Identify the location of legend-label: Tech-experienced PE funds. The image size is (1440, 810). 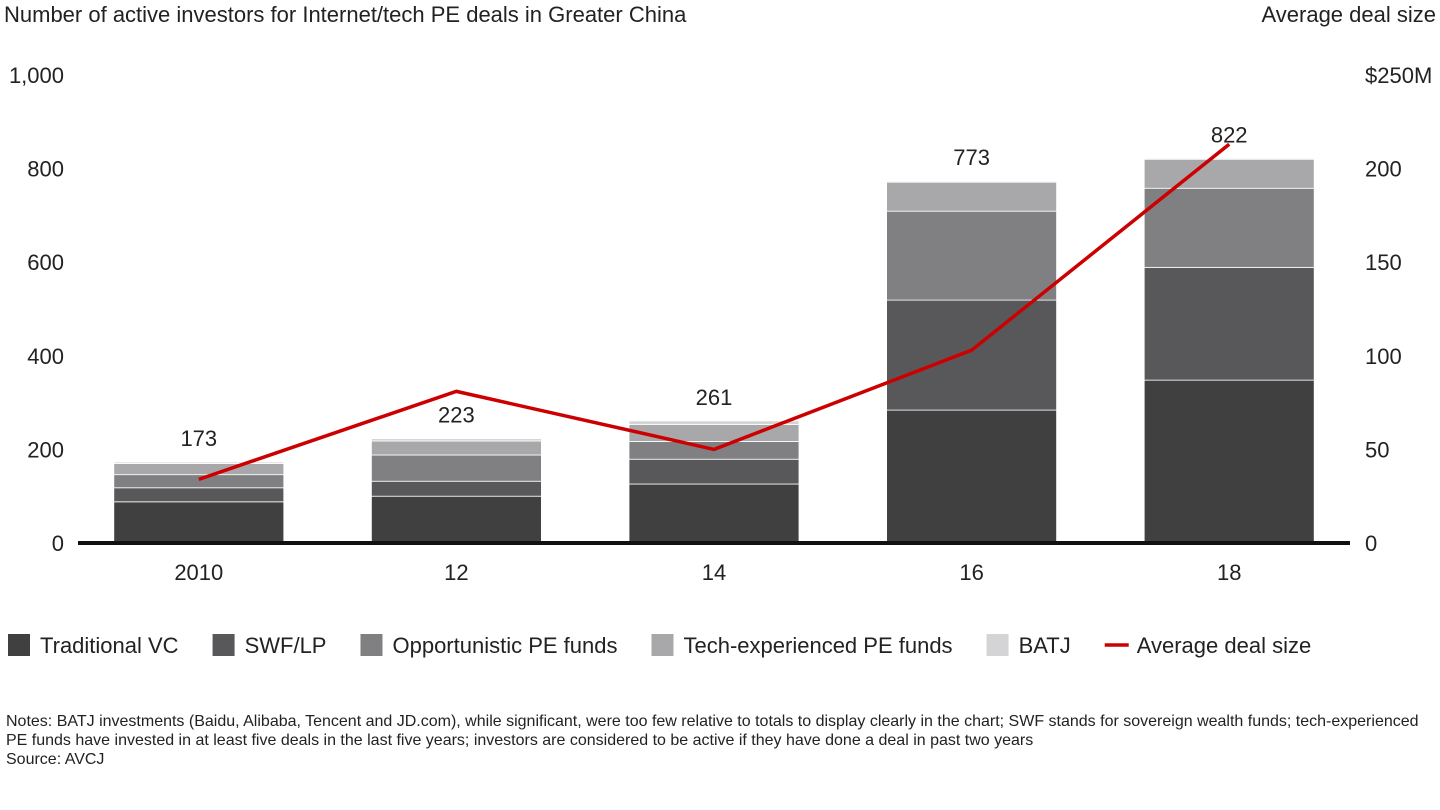
(818, 645).